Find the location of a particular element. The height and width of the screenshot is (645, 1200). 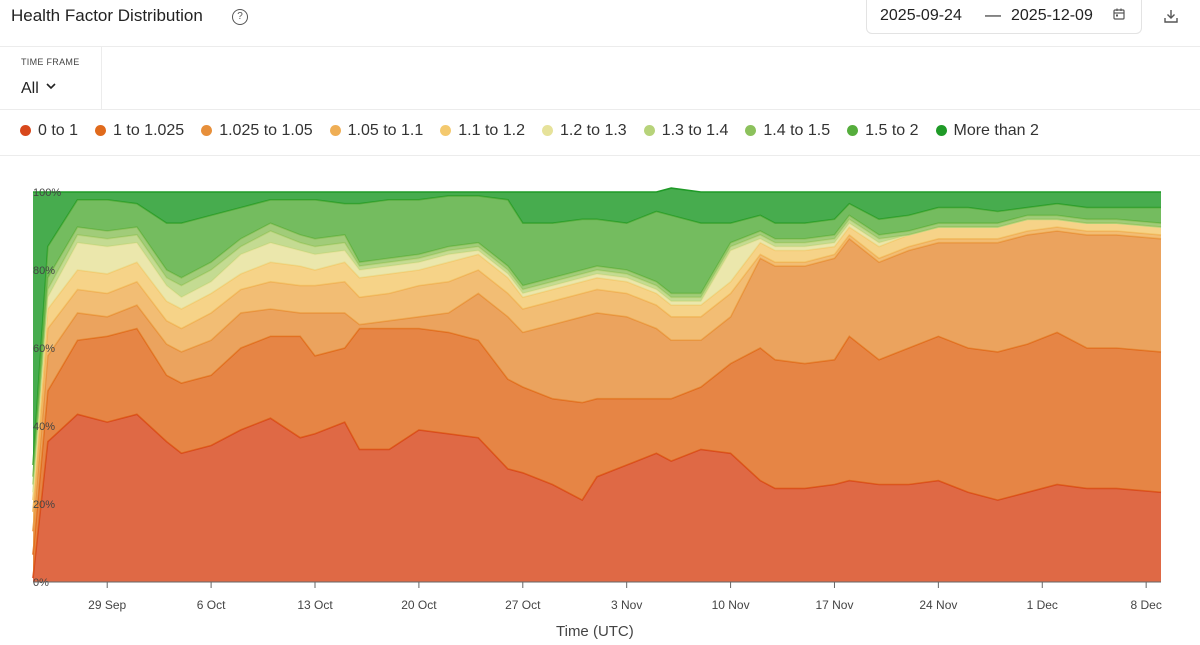

x-tick-label: 27 Oct is located at coordinates (523, 605).